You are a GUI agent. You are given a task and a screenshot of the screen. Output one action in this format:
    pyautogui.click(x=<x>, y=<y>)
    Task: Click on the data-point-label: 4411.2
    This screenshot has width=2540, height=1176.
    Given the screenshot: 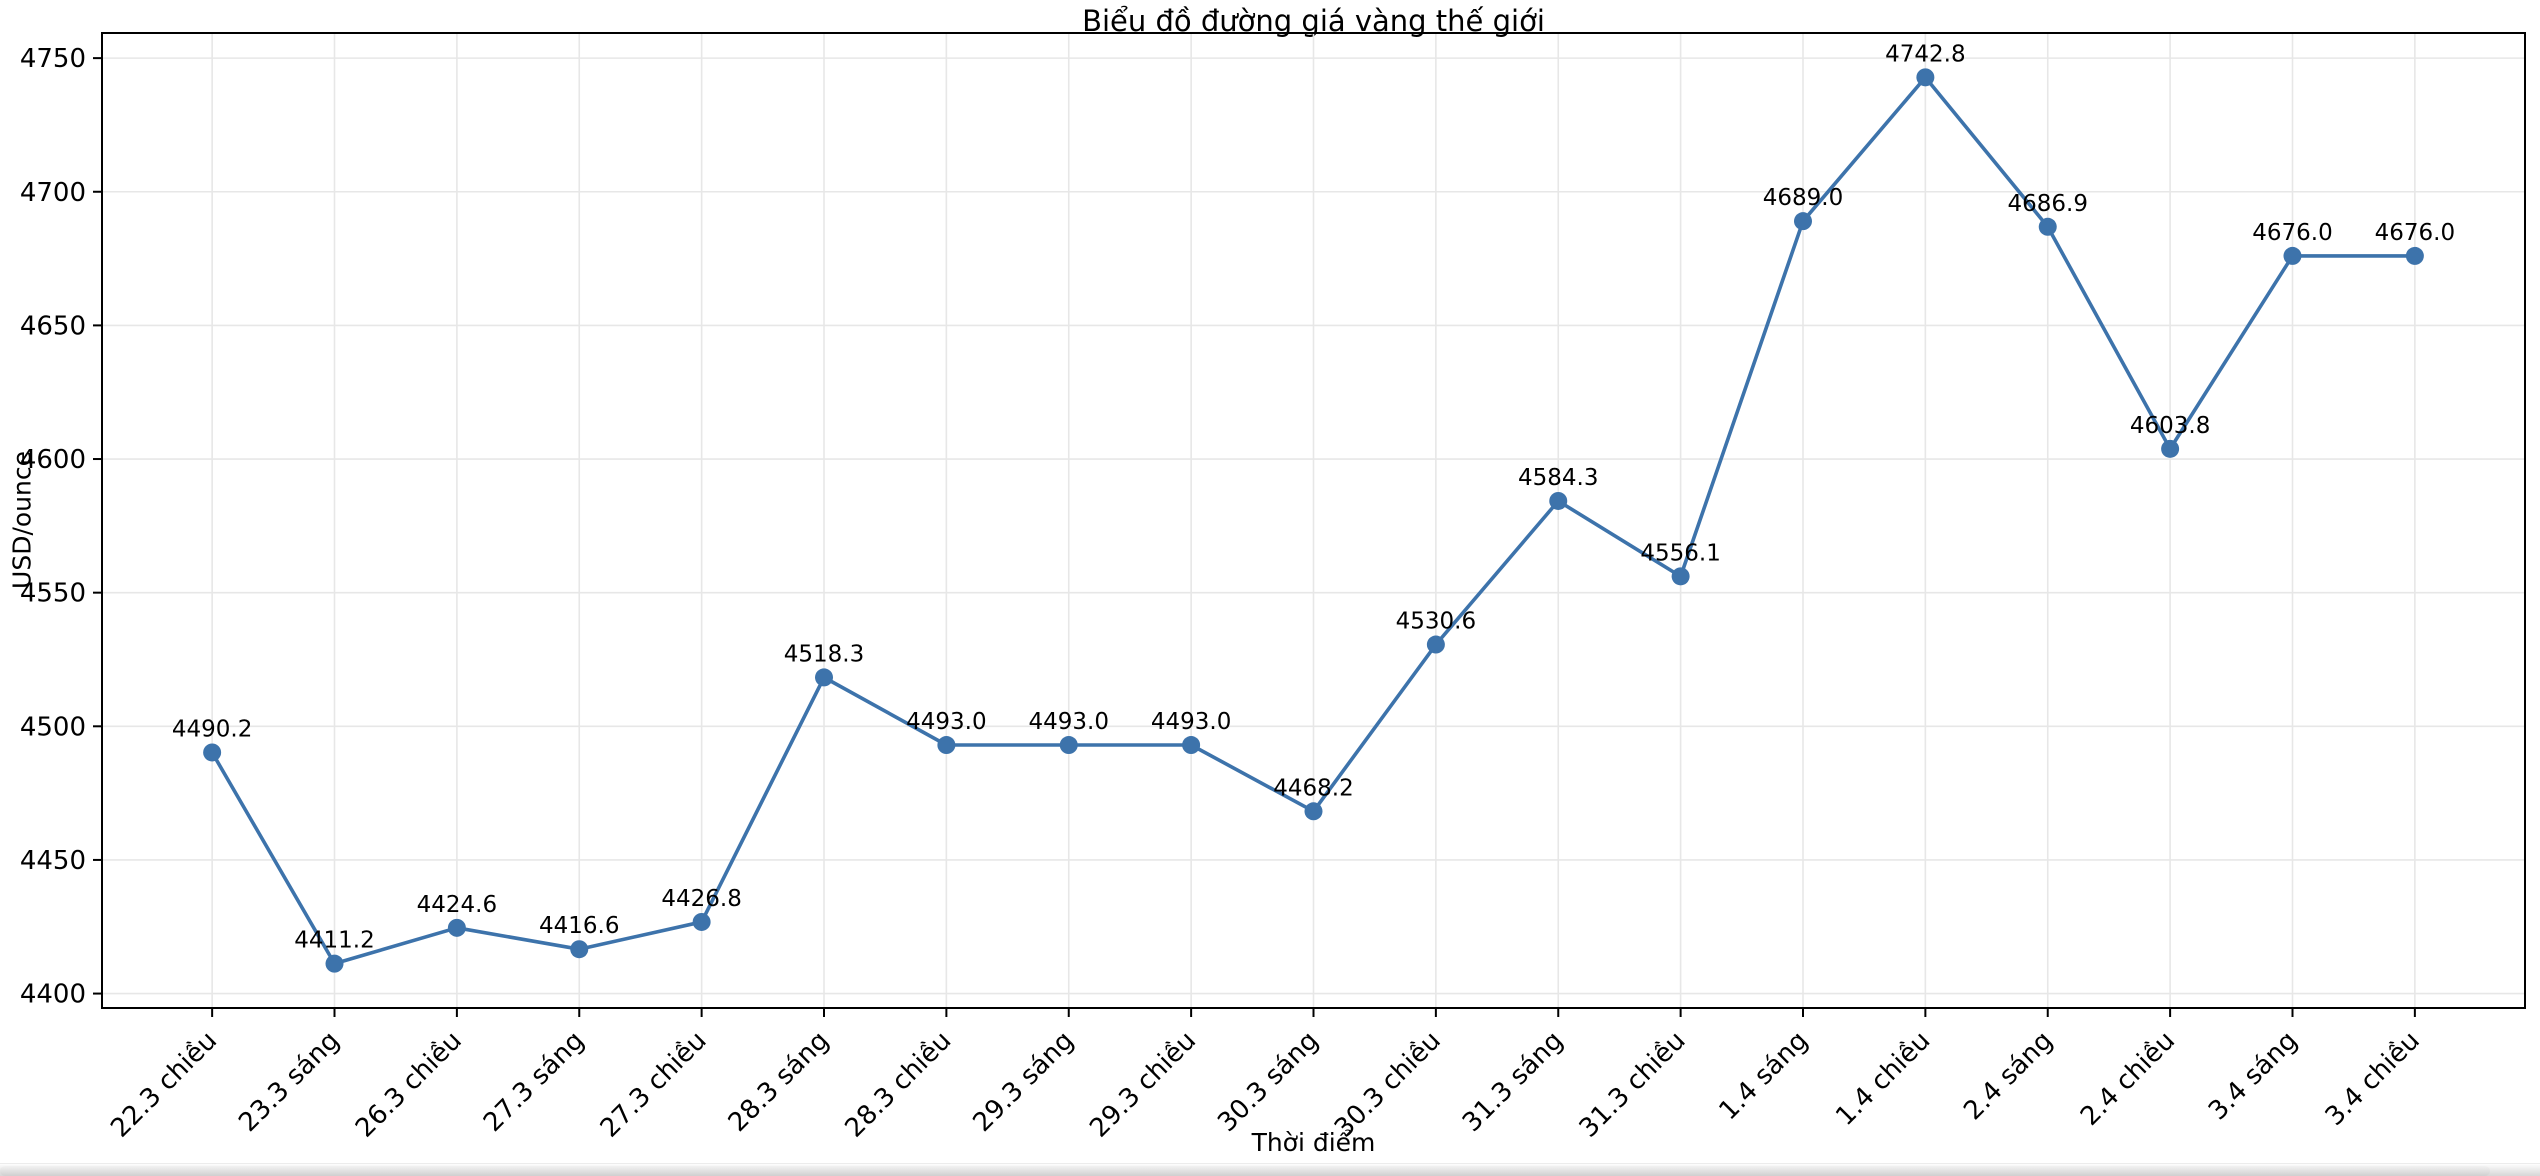 What is the action you would take?
    pyautogui.click(x=334, y=941)
    